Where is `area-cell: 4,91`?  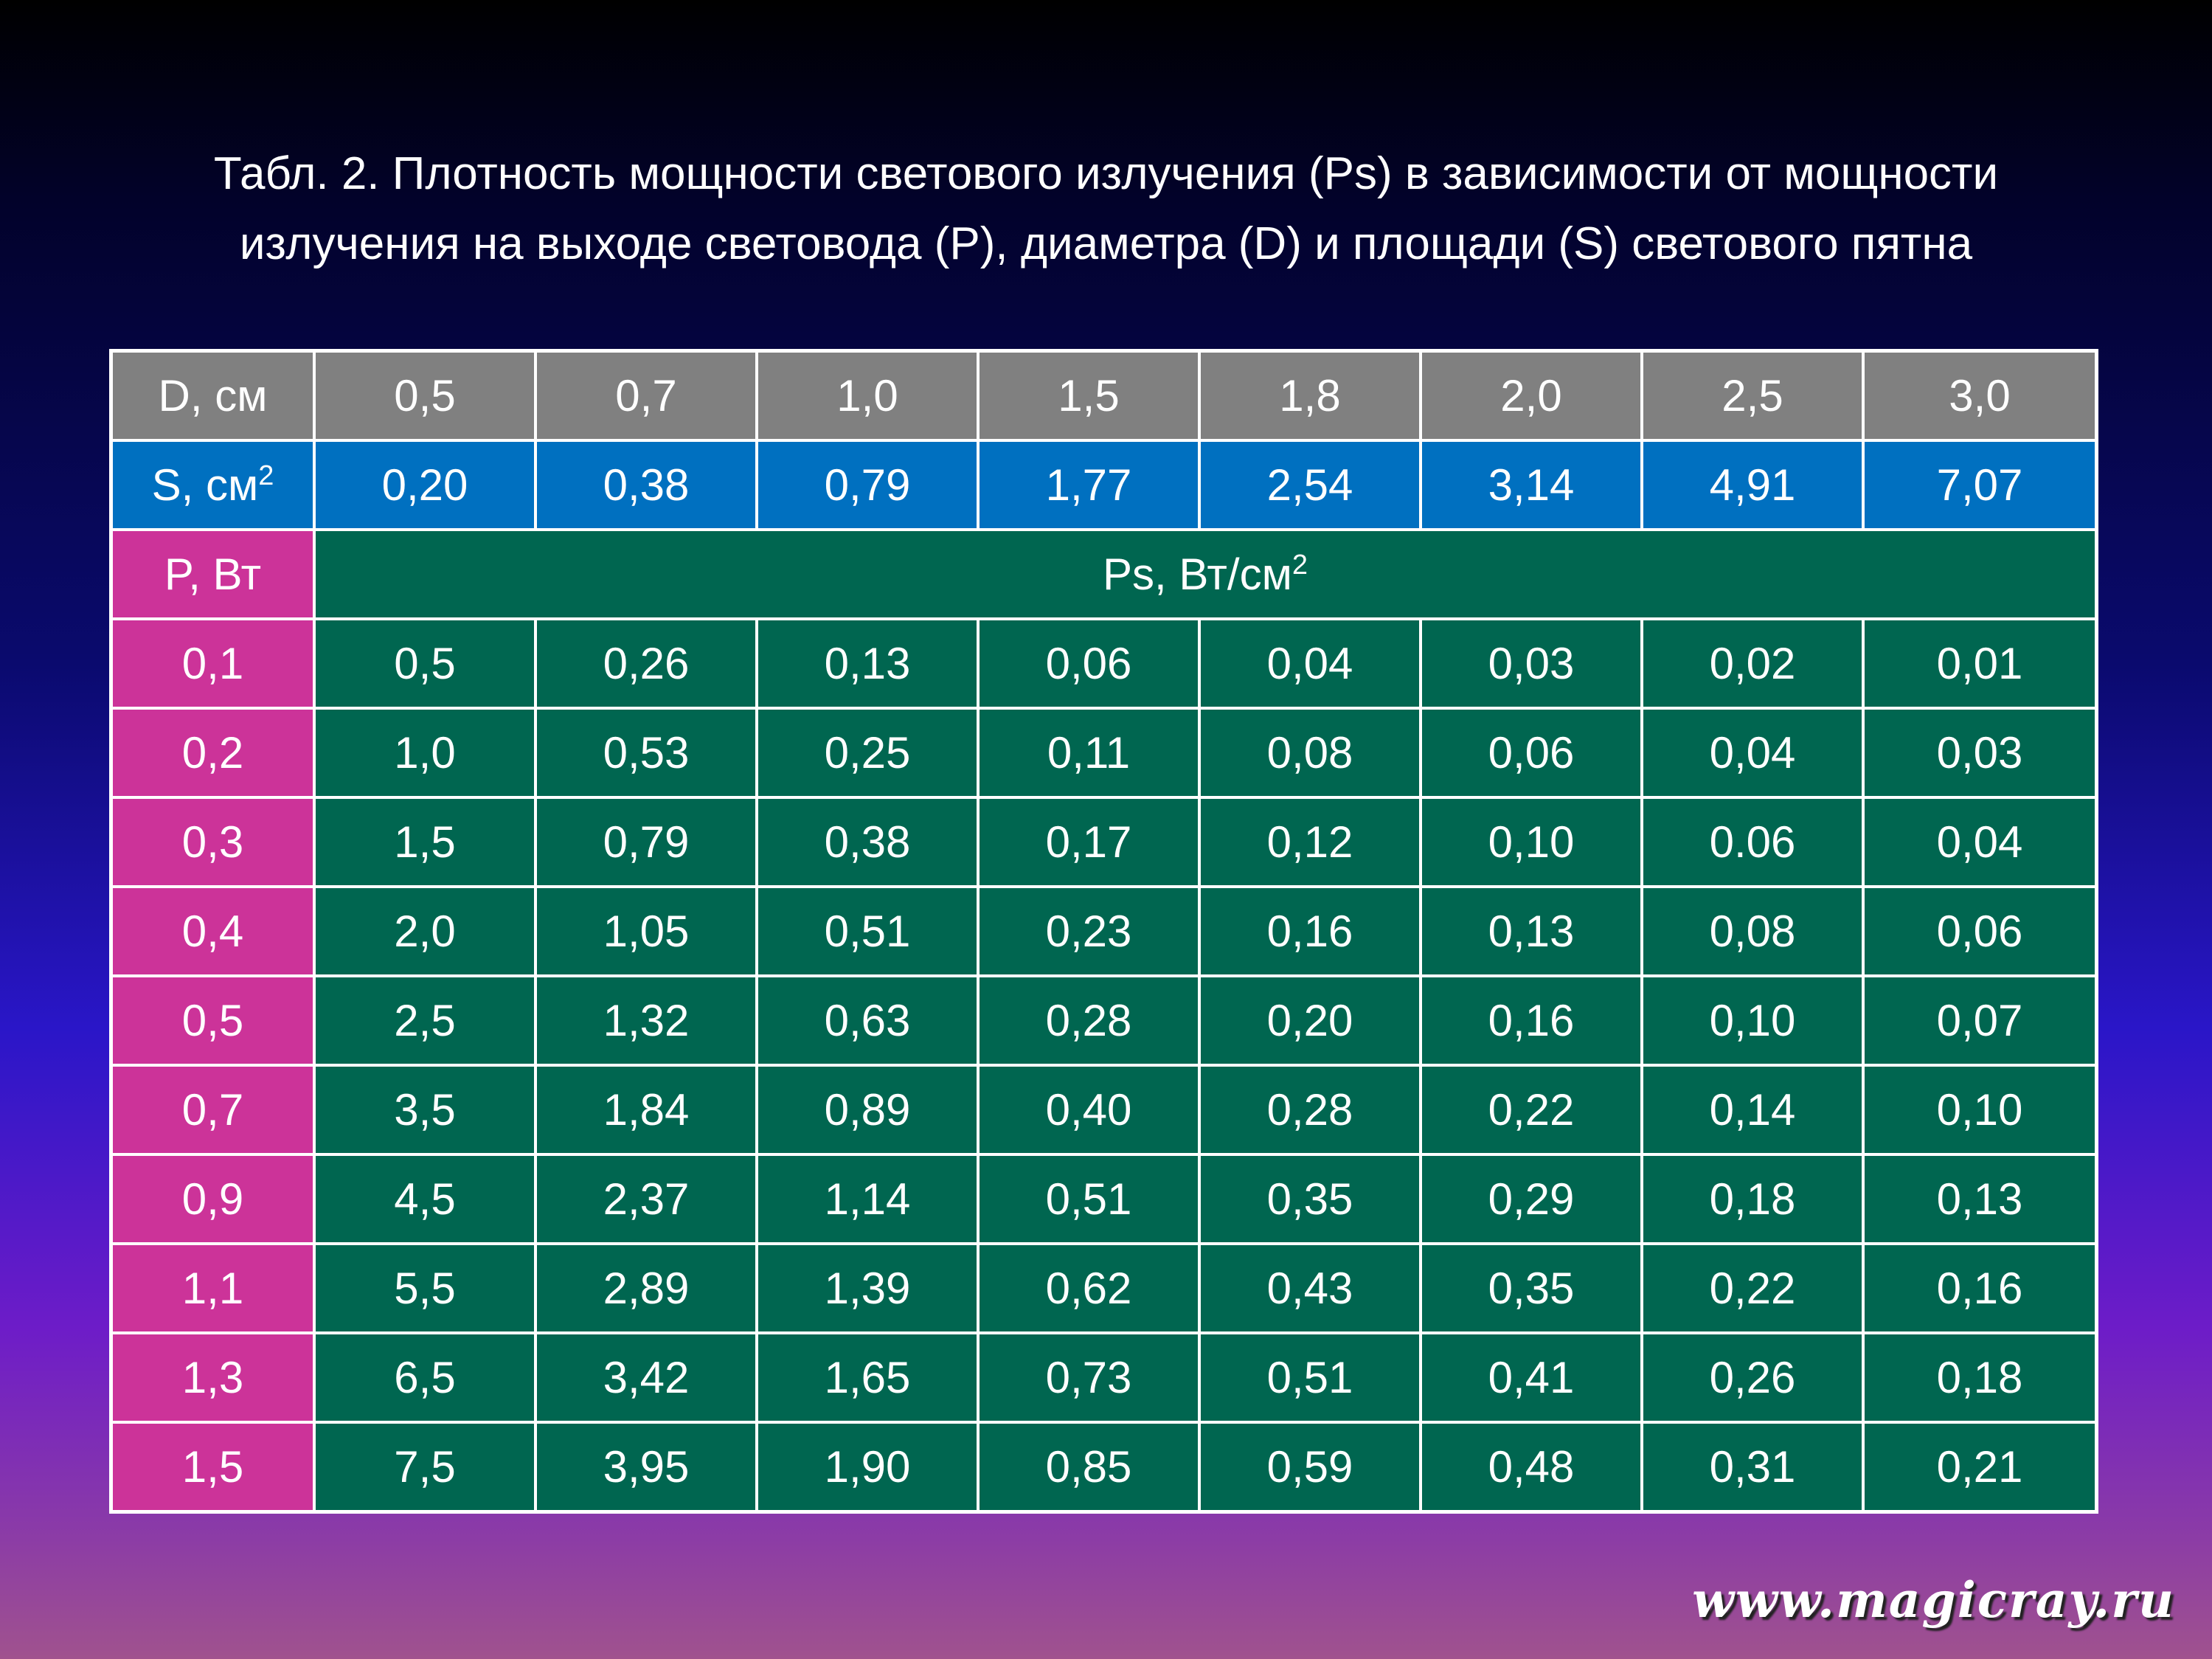 area-cell: 4,91 is located at coordinates (1753, 485).